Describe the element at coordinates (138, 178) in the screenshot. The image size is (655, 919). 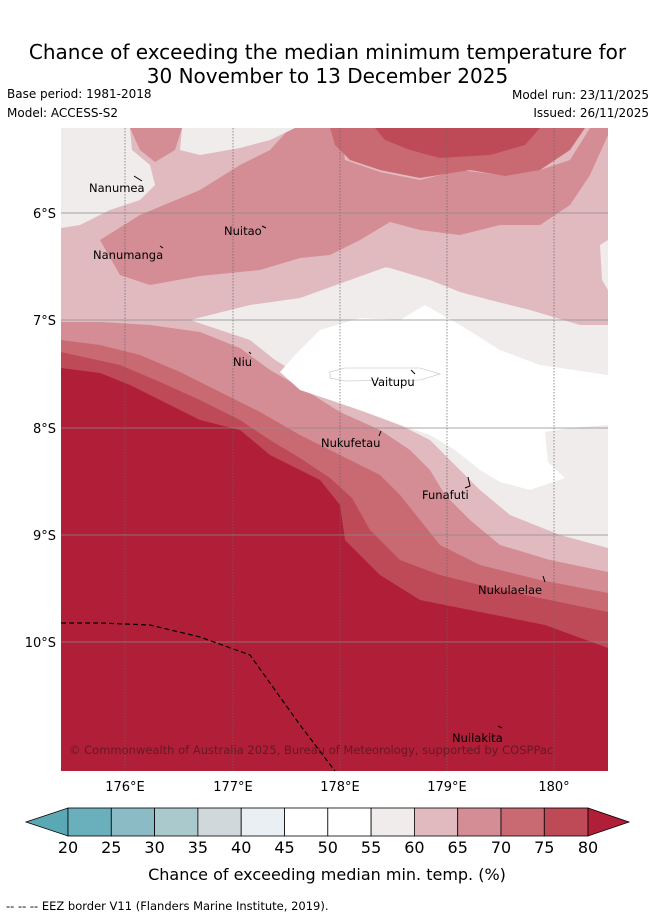
I see `nanumea-island` at that location.